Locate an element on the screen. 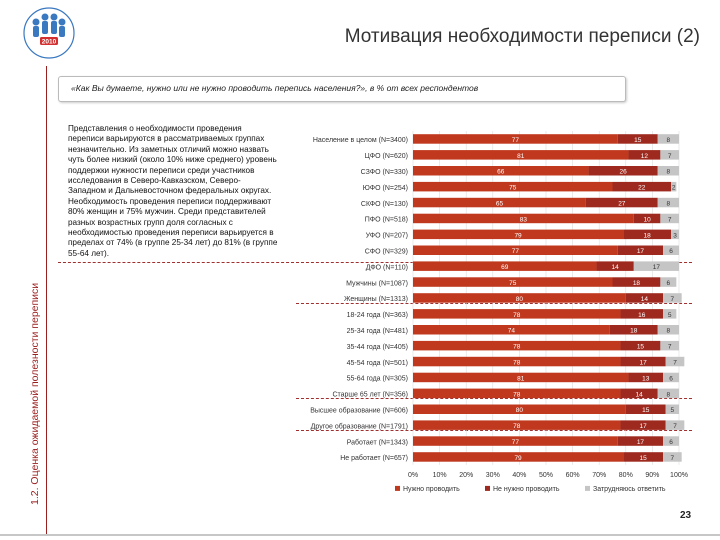 This screenshot has height=540, width=720. legend-swatch-no-need is located at coordinates (487, 488).